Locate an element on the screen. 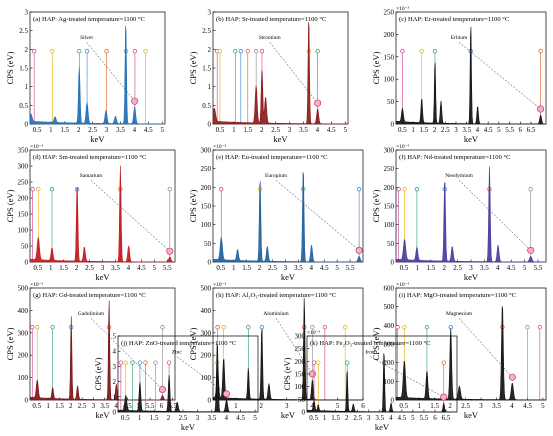 The height and width of the screenshot is (436, 553). panel-caption: (f) HAP: Nd-treated temperature=1100 °C is located at coordinates (455, 157).